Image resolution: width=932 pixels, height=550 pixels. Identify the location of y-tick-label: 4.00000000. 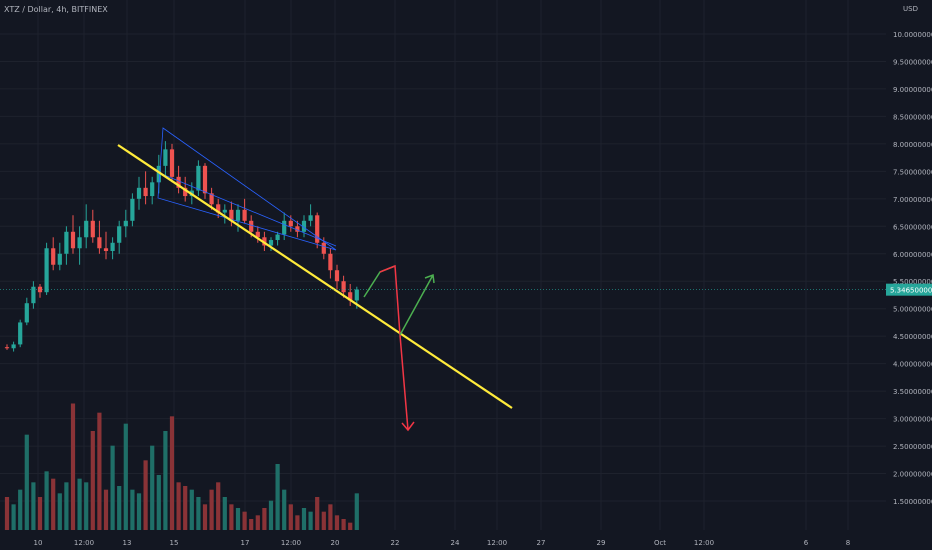
(912, 365).